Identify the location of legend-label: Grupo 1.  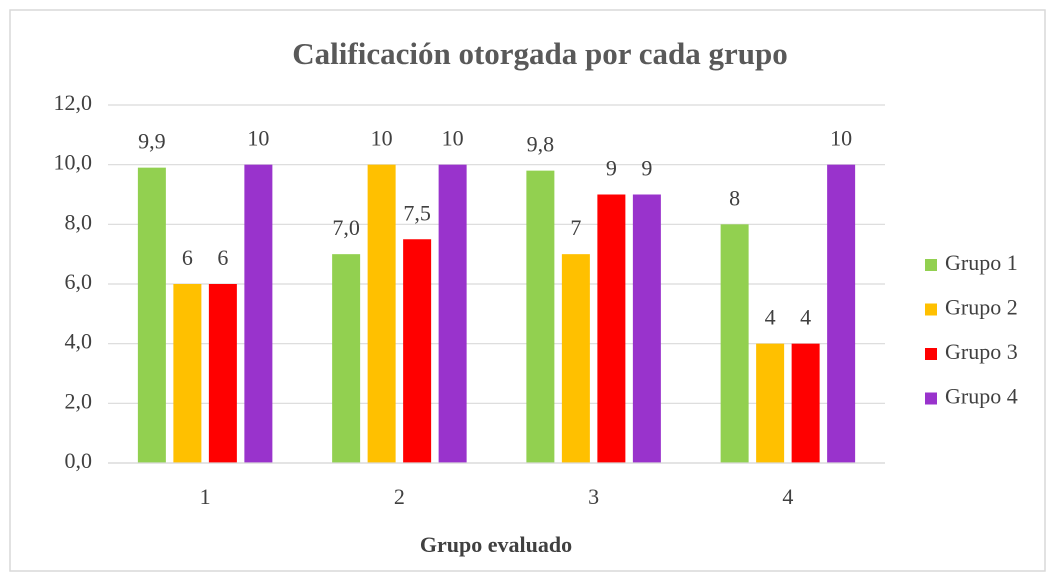
(981, 262).